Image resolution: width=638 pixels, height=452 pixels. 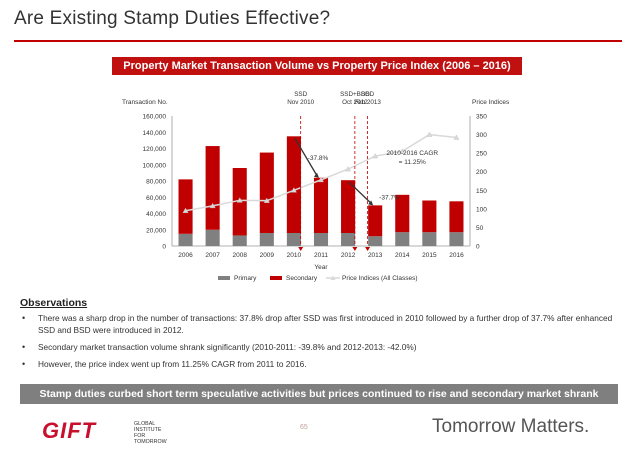 I want to click on x-axis-title: Year, so click(x=321, y=267).